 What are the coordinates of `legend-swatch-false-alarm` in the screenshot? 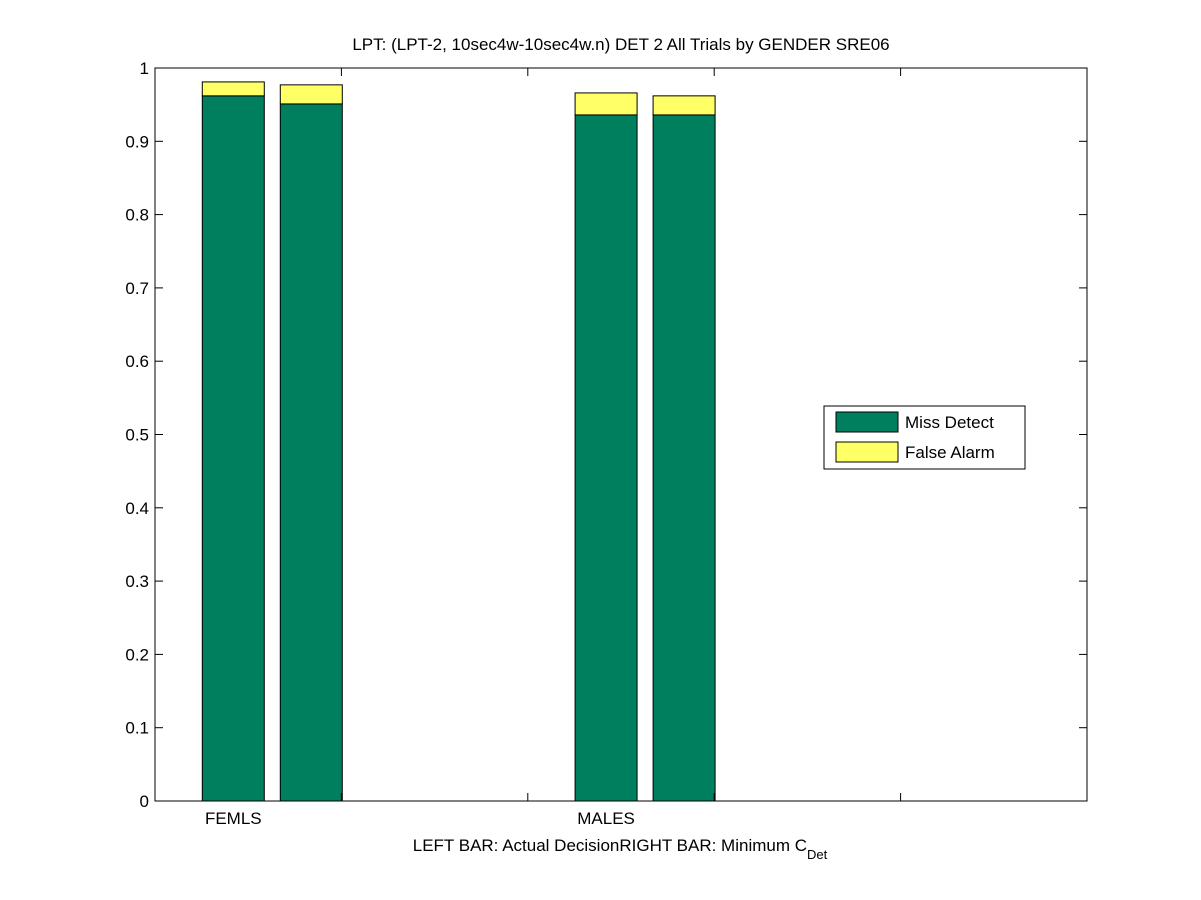 It's located at (867, 452).